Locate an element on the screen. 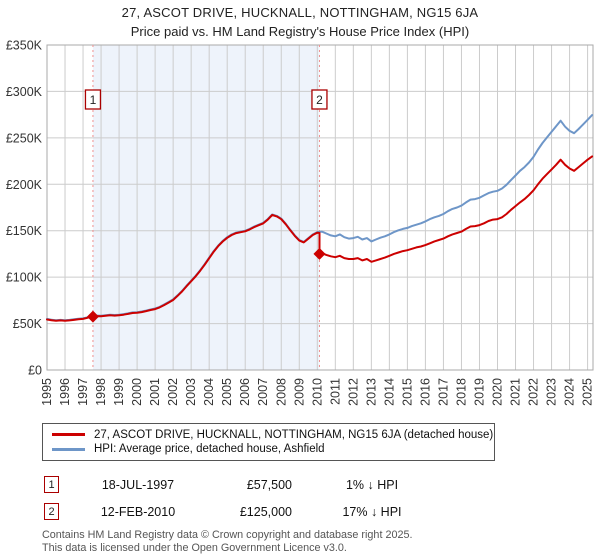  sale-1-hpi-diff: 1% ↓ HPI is located at coordinates (372, 484).